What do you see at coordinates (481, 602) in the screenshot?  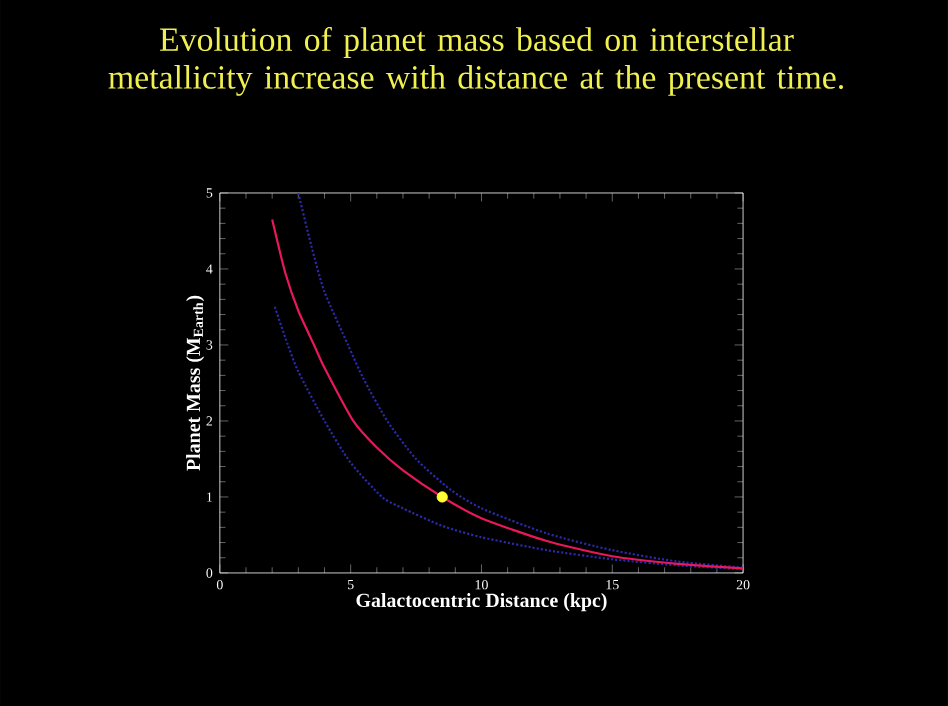 I see `x-axis-title: Galactocentric Distance (kpc)` at bounding box center [481, 602].